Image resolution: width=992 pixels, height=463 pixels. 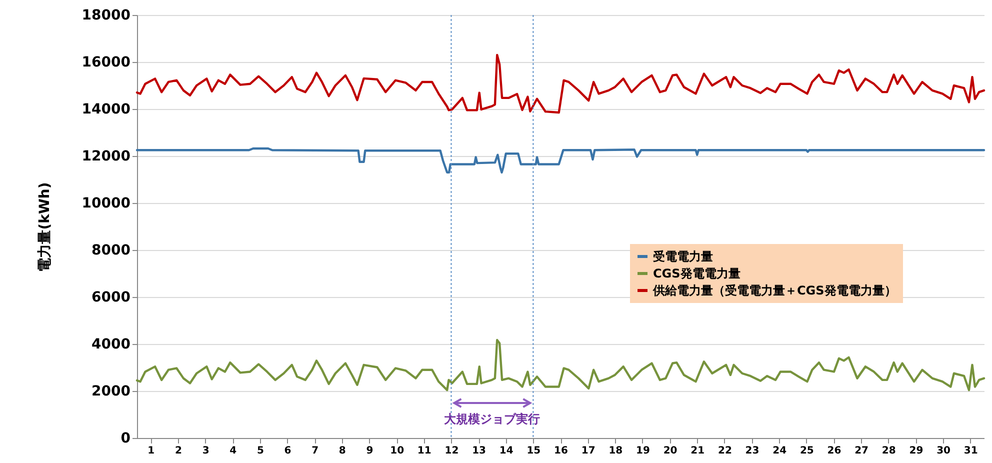 What do you see at coordinates (111, 344) in the screenshot?
I see `y-tick-label: 4000` at bounding box center [111, 344].